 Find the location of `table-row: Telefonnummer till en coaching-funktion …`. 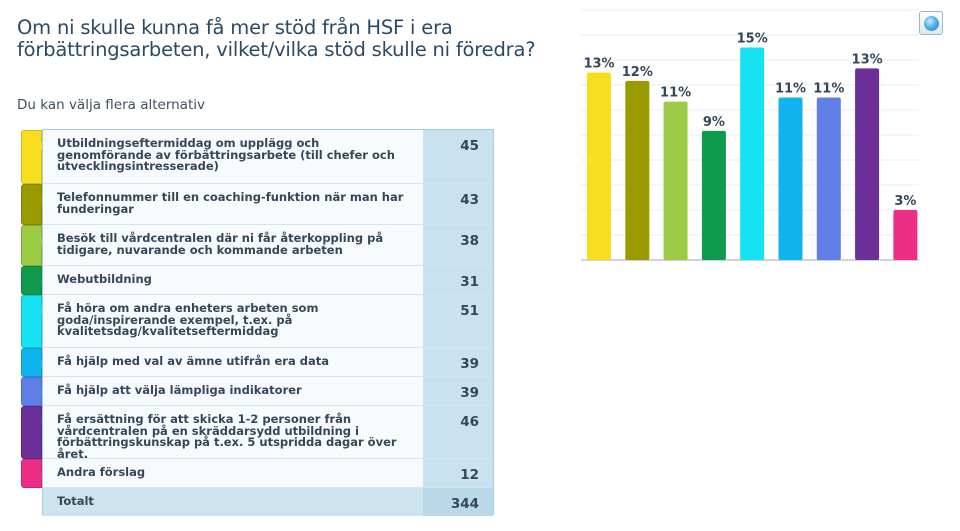

table-row: Telefonnummer till en coaching-funktion … is located at coordinates (268, 204).